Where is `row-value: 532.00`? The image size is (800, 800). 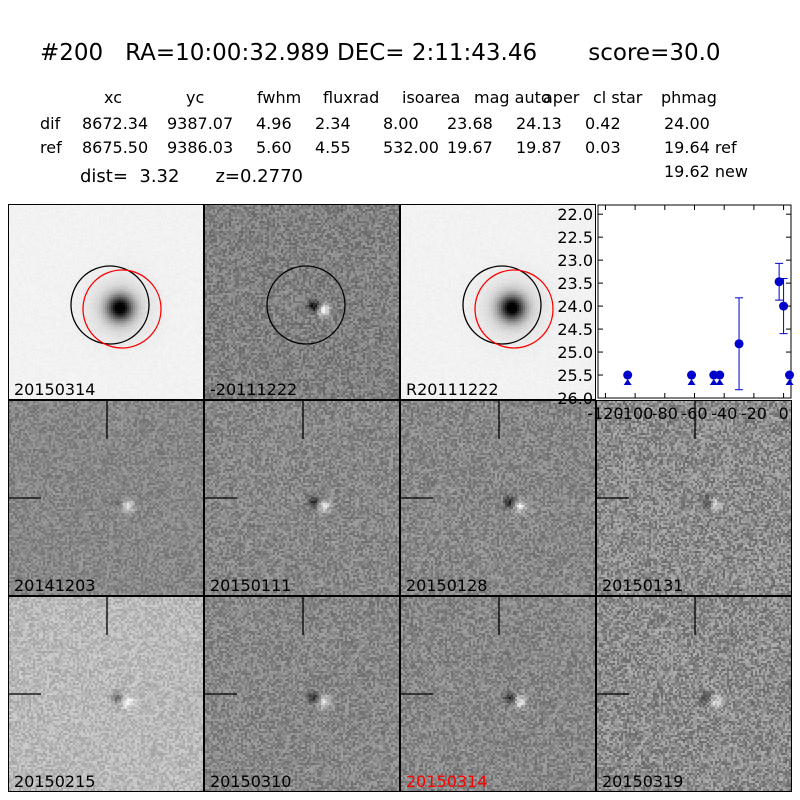 row-value: 532.00 is located at coordinates (411, 147).